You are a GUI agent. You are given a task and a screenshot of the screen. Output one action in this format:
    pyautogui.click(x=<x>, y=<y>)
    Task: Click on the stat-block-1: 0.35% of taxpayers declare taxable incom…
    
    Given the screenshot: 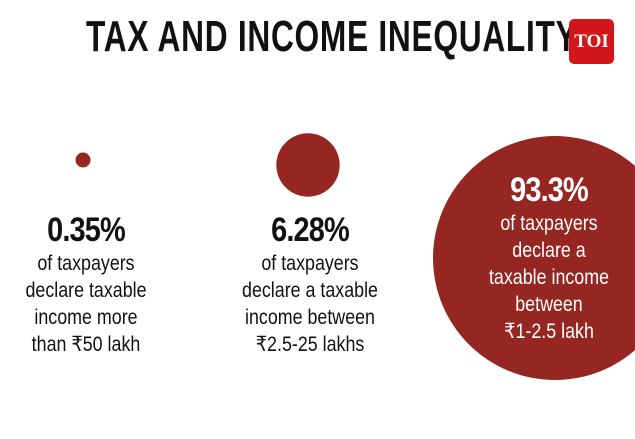 What is the action you would take?
    pyautogui.click(x=86, y=284)
    